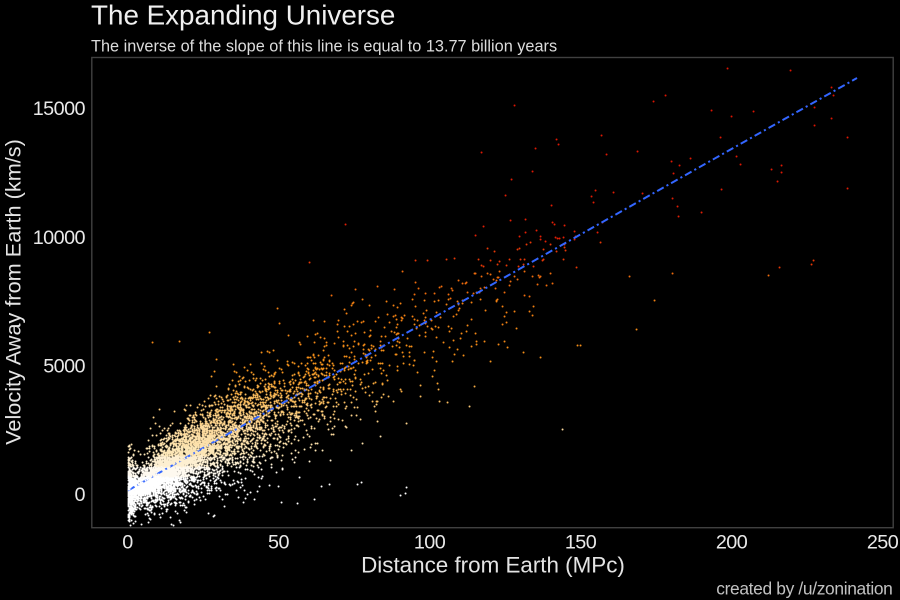  Describe the element at coordinates (430, 543) in the screenshot. I see `svg-text: 100` at that location.